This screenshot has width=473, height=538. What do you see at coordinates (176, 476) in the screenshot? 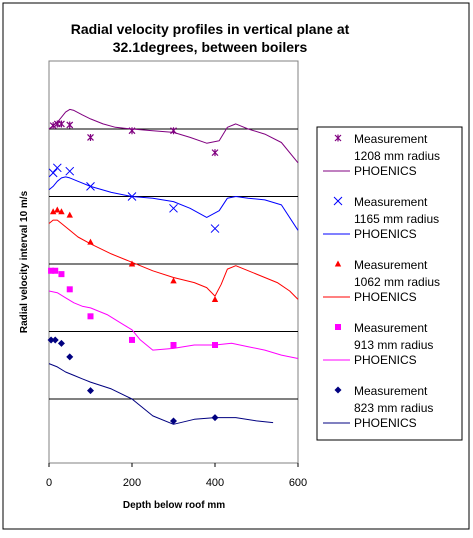
I see `x-axis-ticks: 0 200 400 600` at bounding box center [176, 476].